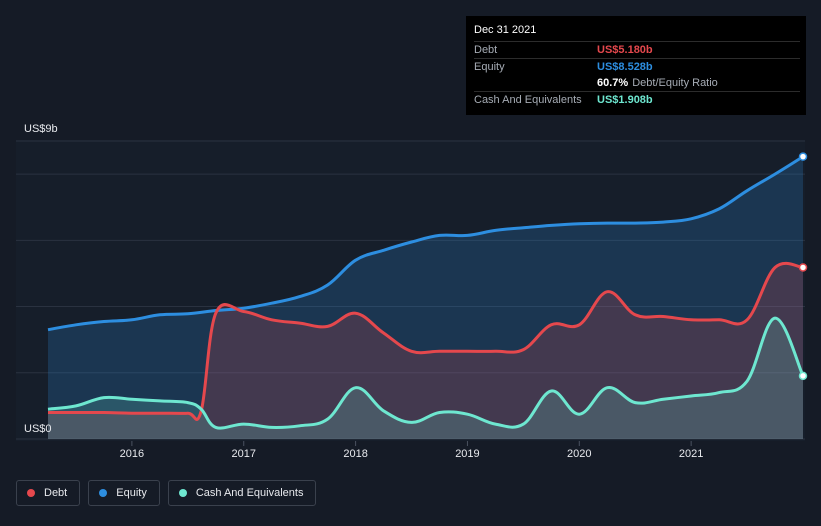 Image resolution: width=821 pixels, height=526 pixels. I want to click on tooltip-cash-label: Cash And Equivalents, so click(528, 100).